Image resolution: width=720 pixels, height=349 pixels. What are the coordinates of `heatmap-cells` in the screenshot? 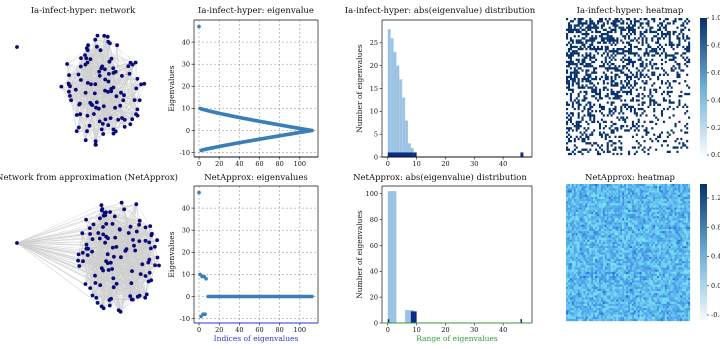 It's located at (628, 87).